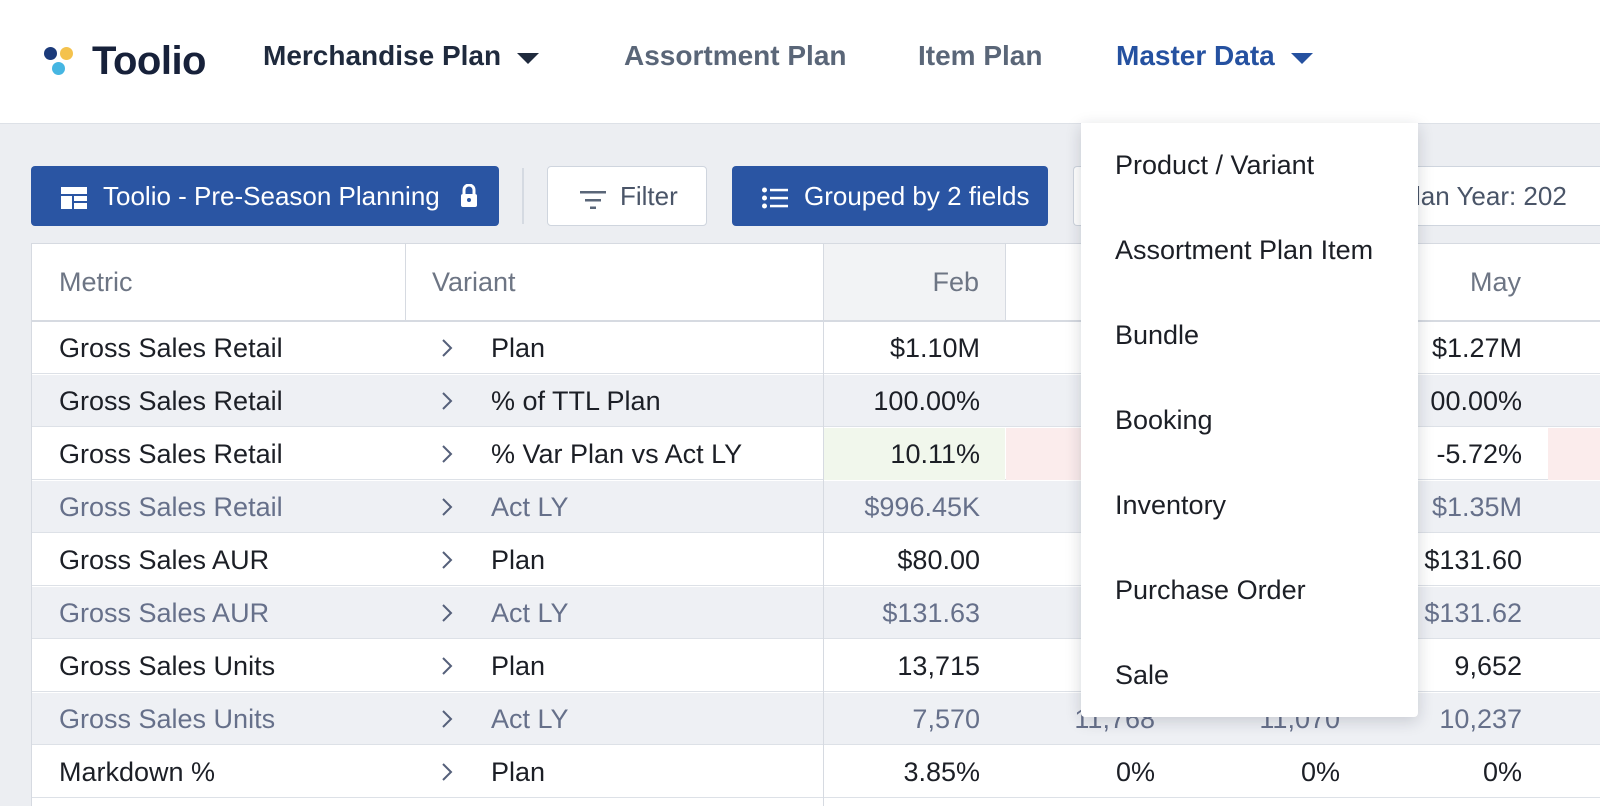 Image resolution: width=1600 pixels, height=806 pixels. What do you see at coordinates (938, 665) in the screenshot?
I see `cell-feb: 13,715` at bounding box center [938, 665].